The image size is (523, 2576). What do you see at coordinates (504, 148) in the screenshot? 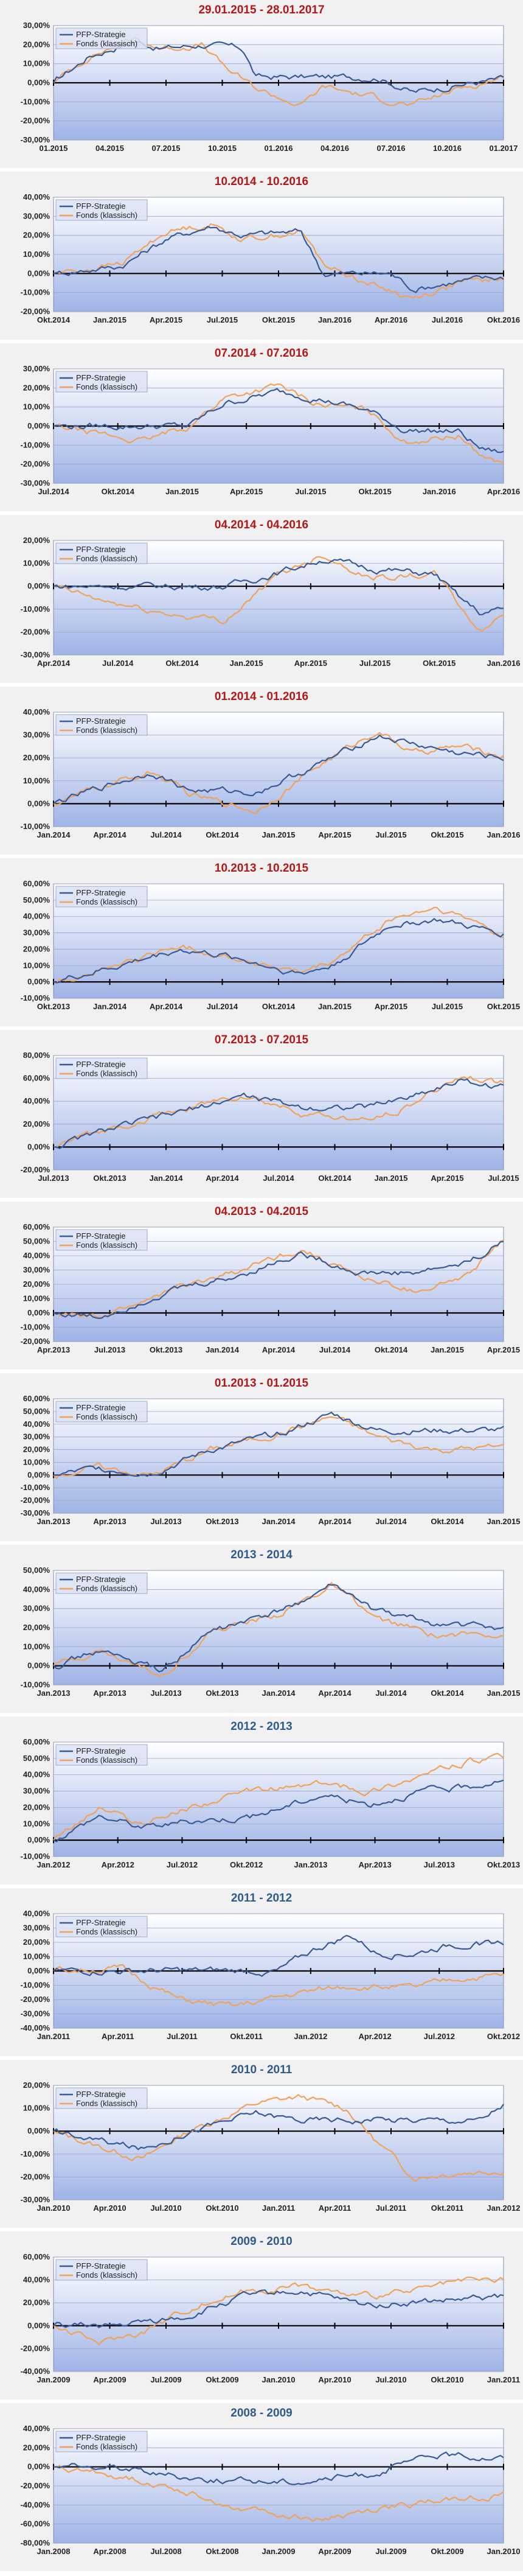
I see `x-tick-label: 01.2017` at bounding box center [504, 148].